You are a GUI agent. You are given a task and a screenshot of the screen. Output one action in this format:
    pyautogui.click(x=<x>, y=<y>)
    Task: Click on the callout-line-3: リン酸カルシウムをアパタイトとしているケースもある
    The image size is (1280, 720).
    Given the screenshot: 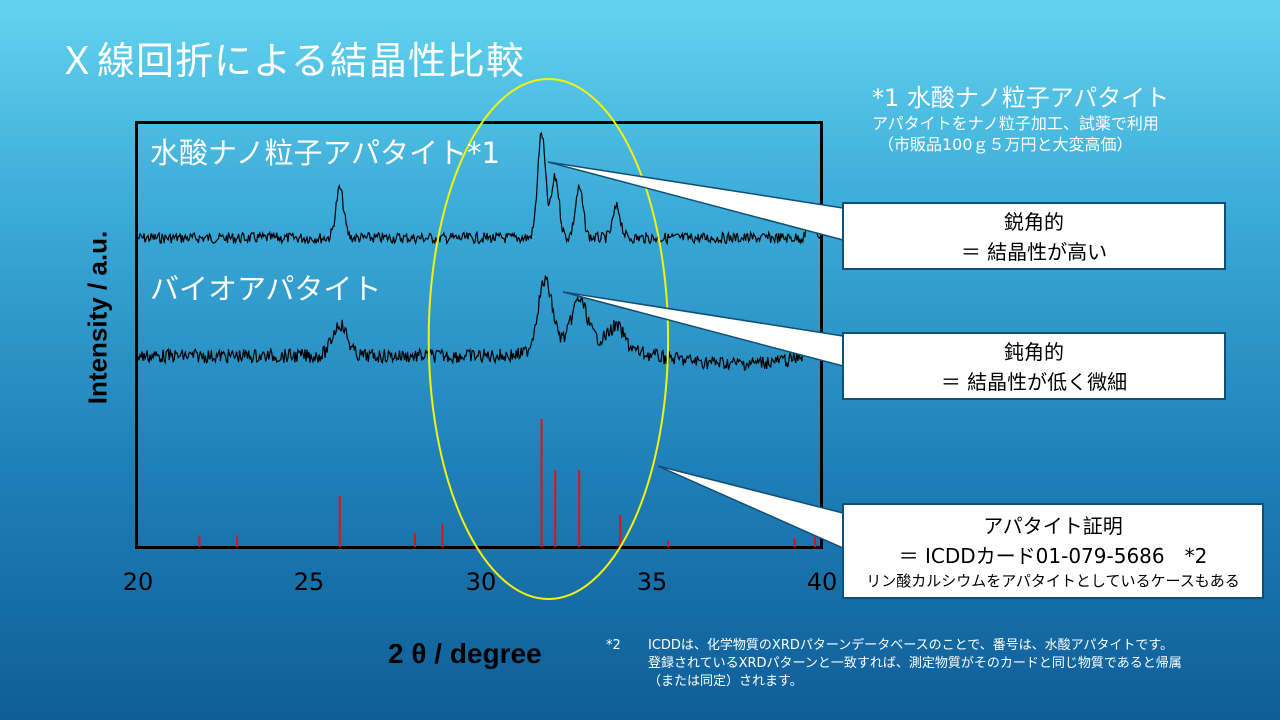 What is the action you would take?
    pyautogui.click(x=1053, y=581)
    